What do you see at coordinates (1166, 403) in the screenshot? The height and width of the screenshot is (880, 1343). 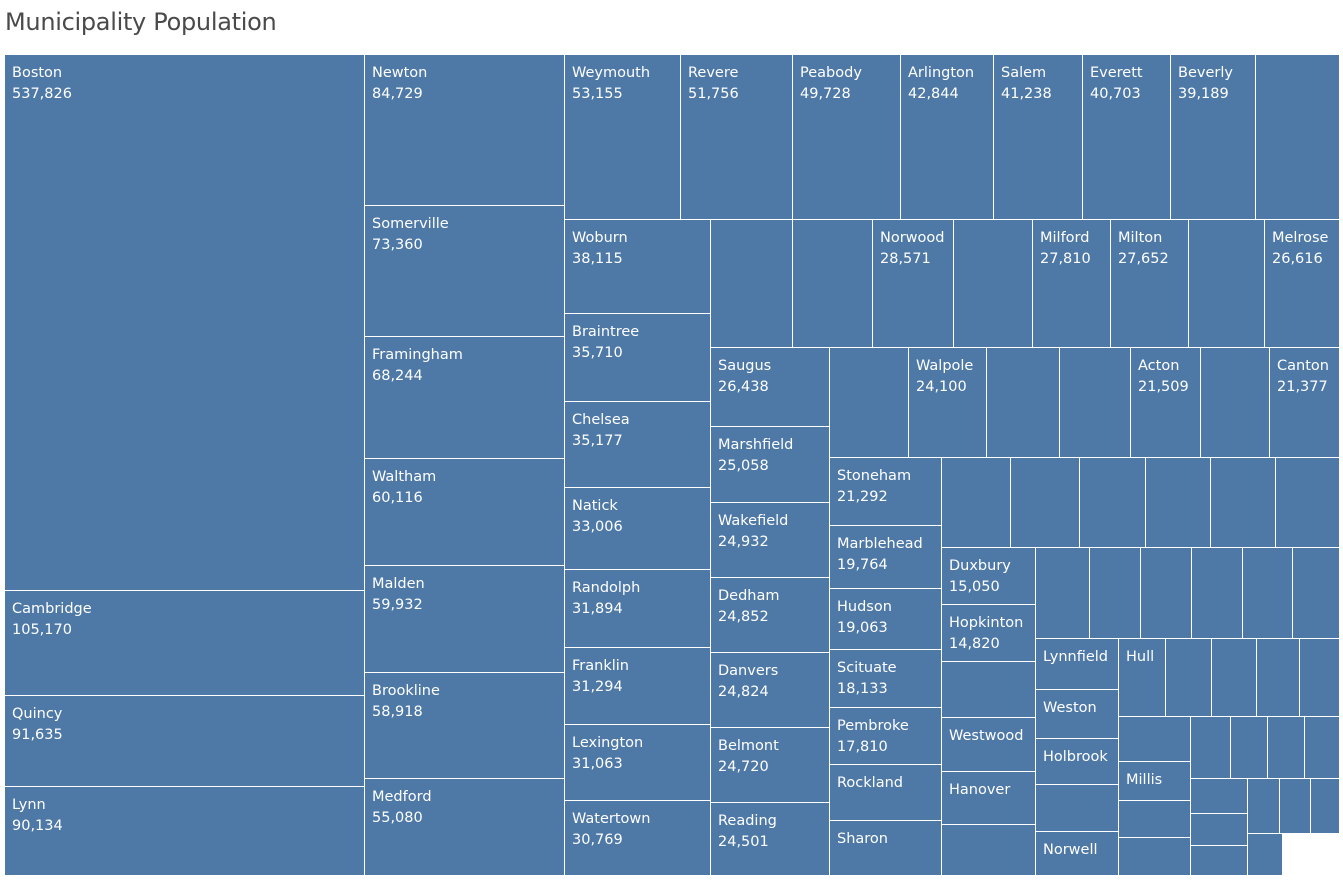 I see `treemap-cell-acton: Acton 21,509` at bounding box center [1166, 403].